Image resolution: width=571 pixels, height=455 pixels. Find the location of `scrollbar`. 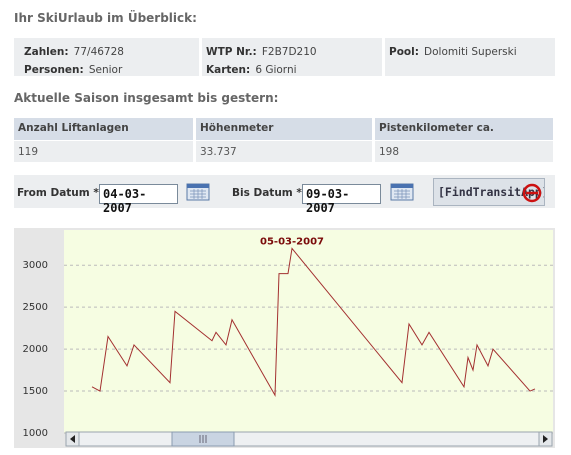

scrollbar is located at coordinates (309, 439).